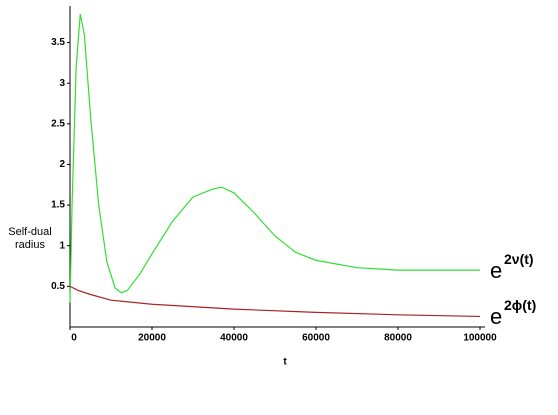 The height and width of the screenshot is (415, 558). What do you see at coordinates (62, 245) in the screenshot?
I see `y-tick-label: 1` at bounding box center [62, 245].